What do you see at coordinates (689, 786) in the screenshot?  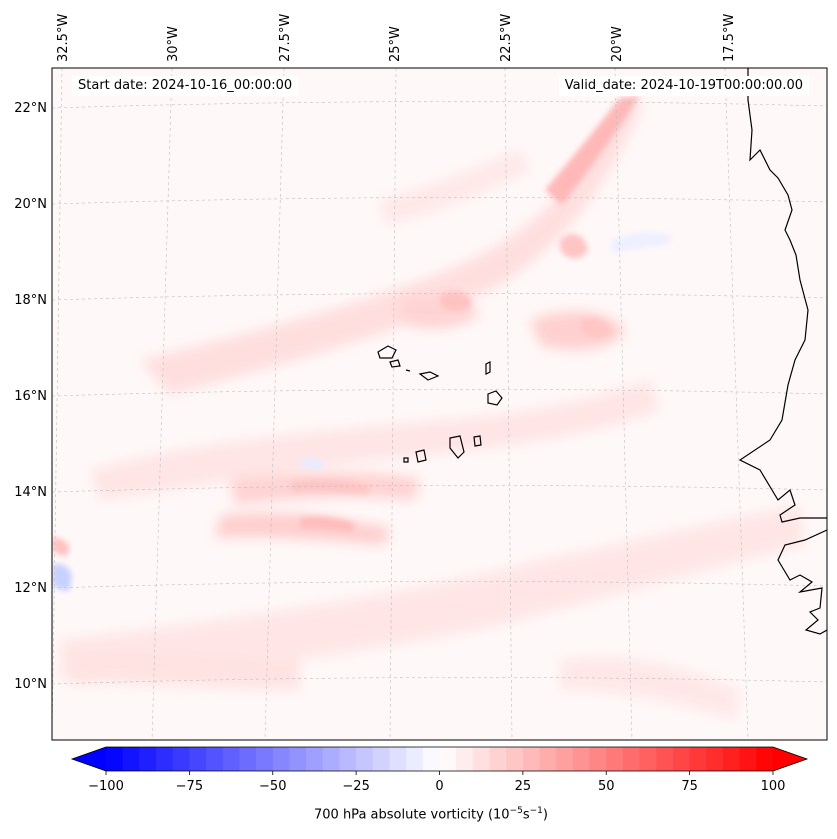 I see `colorbar-tick-label: 75` at bounding box center [689, 786].